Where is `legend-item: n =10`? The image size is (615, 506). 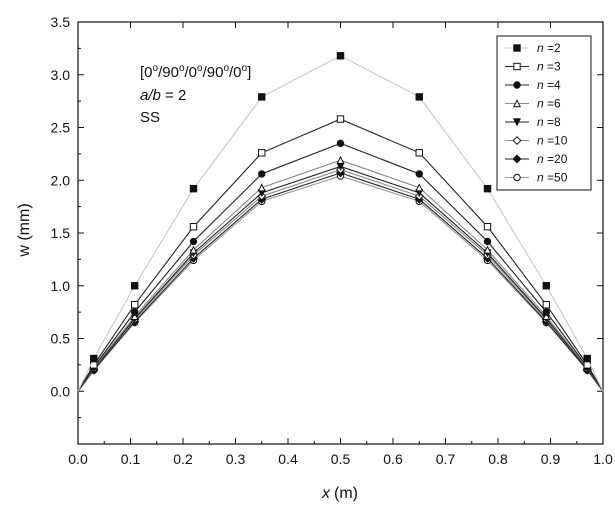
legend-item: n =10 is located at coordinates (536, 141).